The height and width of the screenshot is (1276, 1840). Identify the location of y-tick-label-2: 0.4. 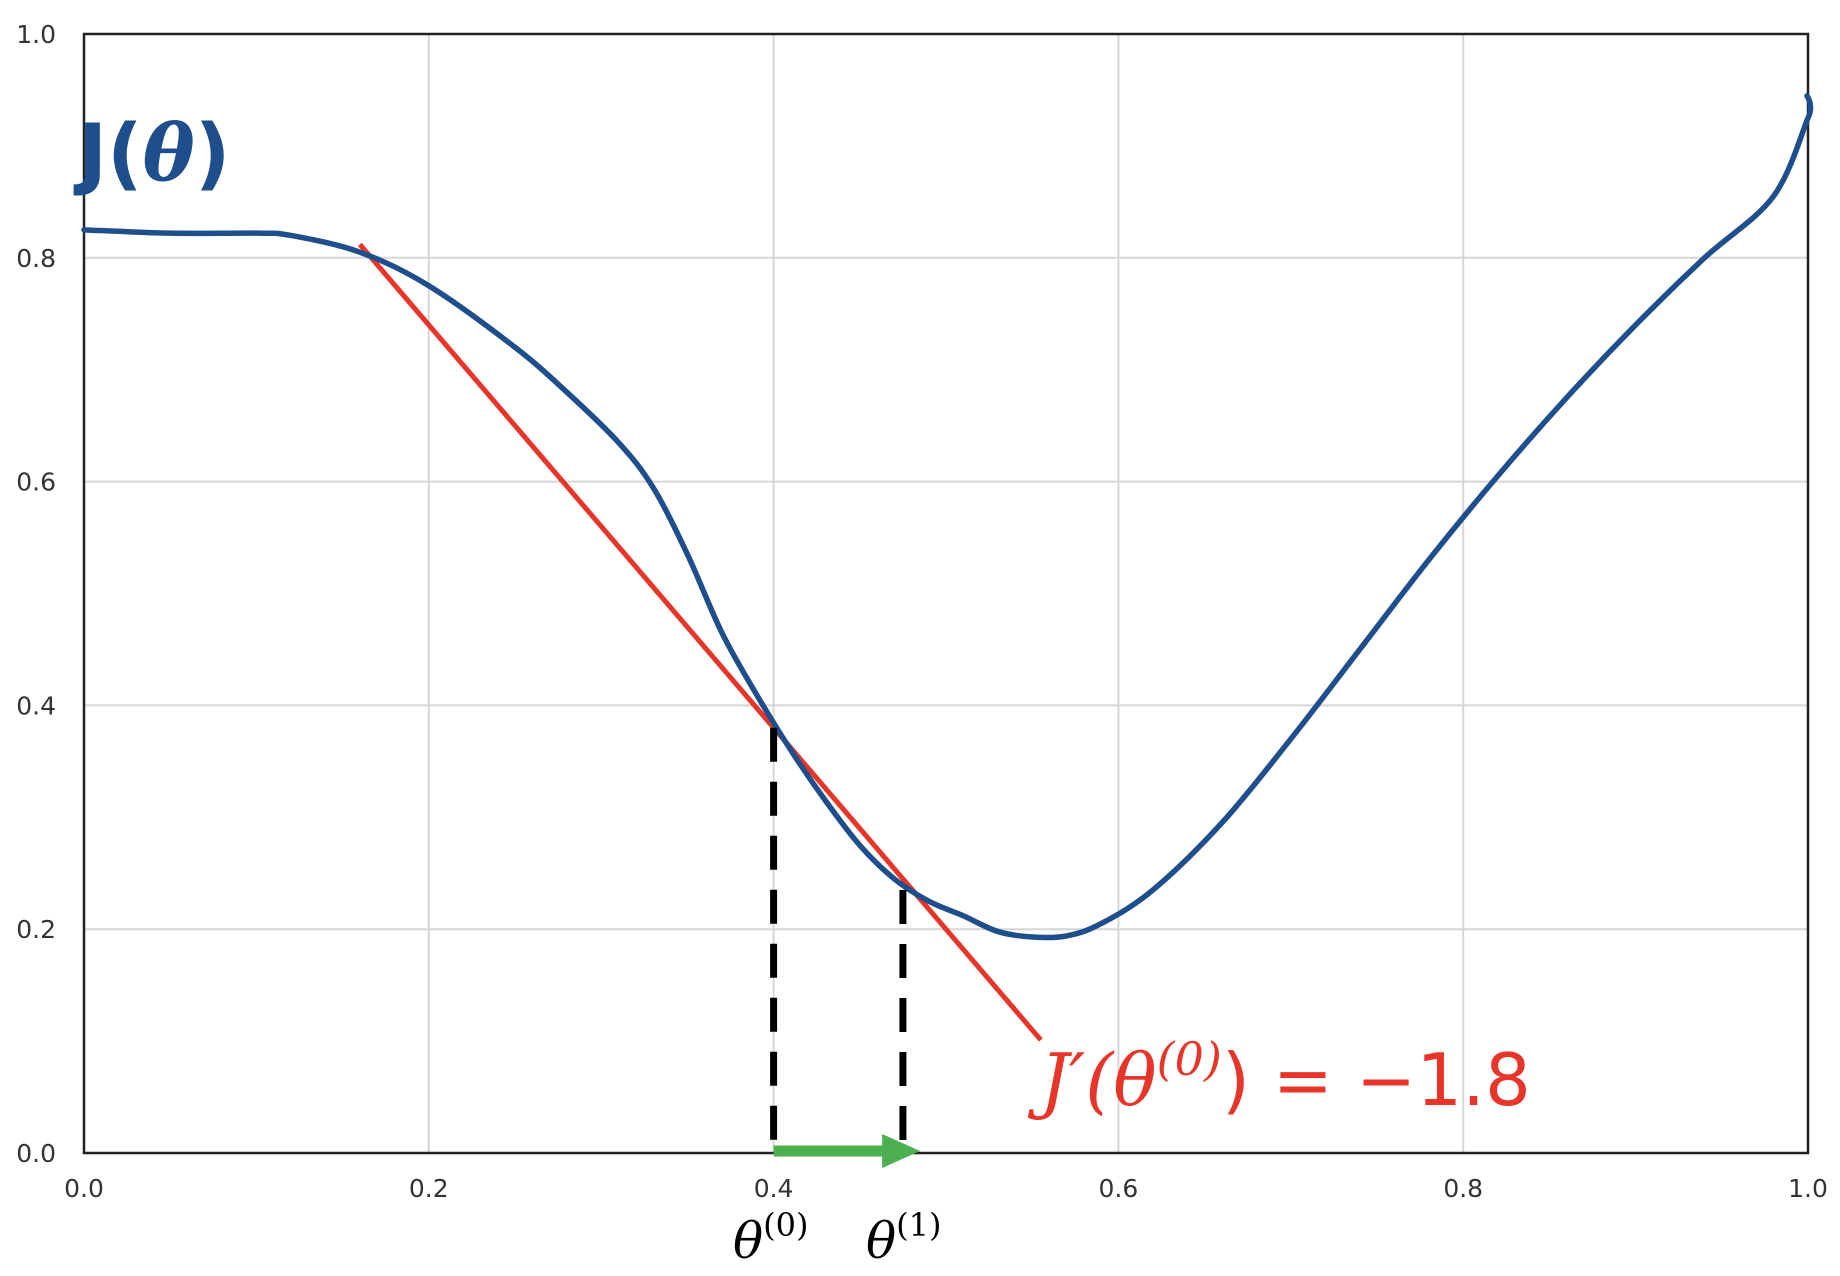
(36, 705).